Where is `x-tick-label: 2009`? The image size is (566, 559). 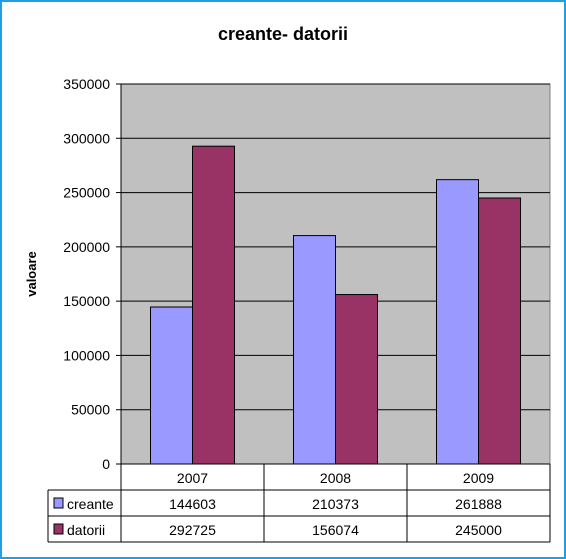 x-tick-label: 2009 is located at coordinates (478, 478).